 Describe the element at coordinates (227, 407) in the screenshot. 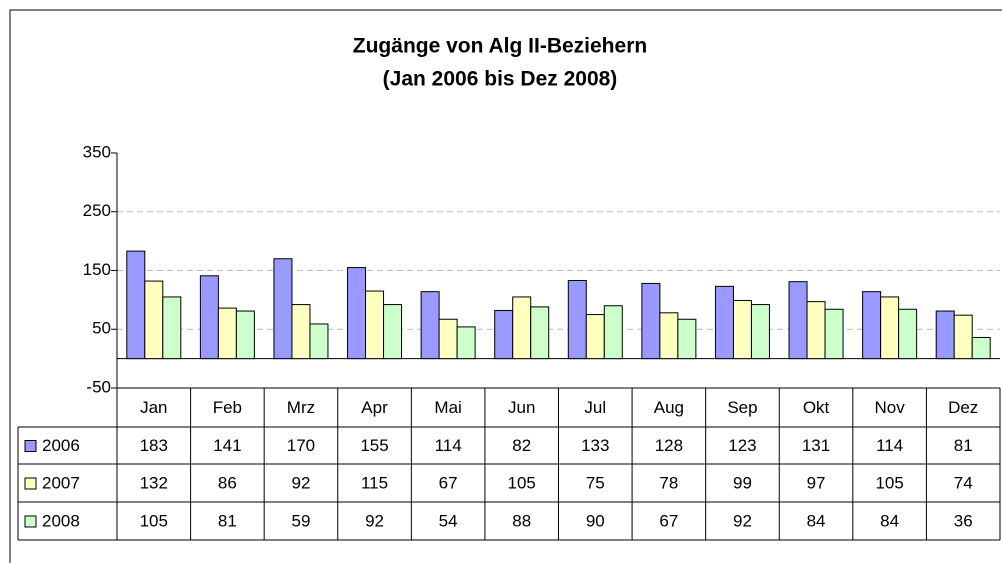

I see `x-tick-label: Feb` at that location.